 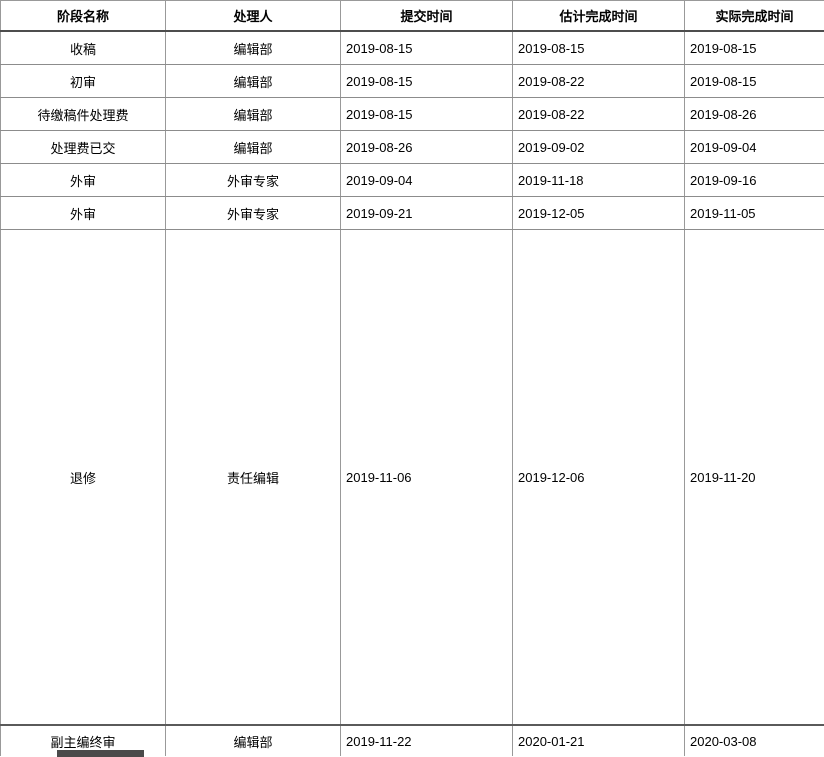 I want to click on table-row: 外审 外审专家 2019-09-21 2019-12-05 2019-11-05, so click(x=412, y=213).